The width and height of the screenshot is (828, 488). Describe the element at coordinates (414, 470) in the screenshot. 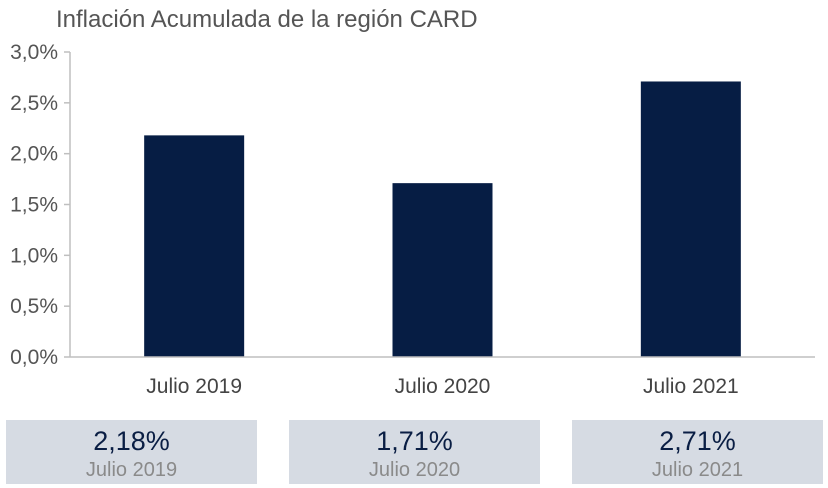

I see `card-label: Julio 2020` at that location.